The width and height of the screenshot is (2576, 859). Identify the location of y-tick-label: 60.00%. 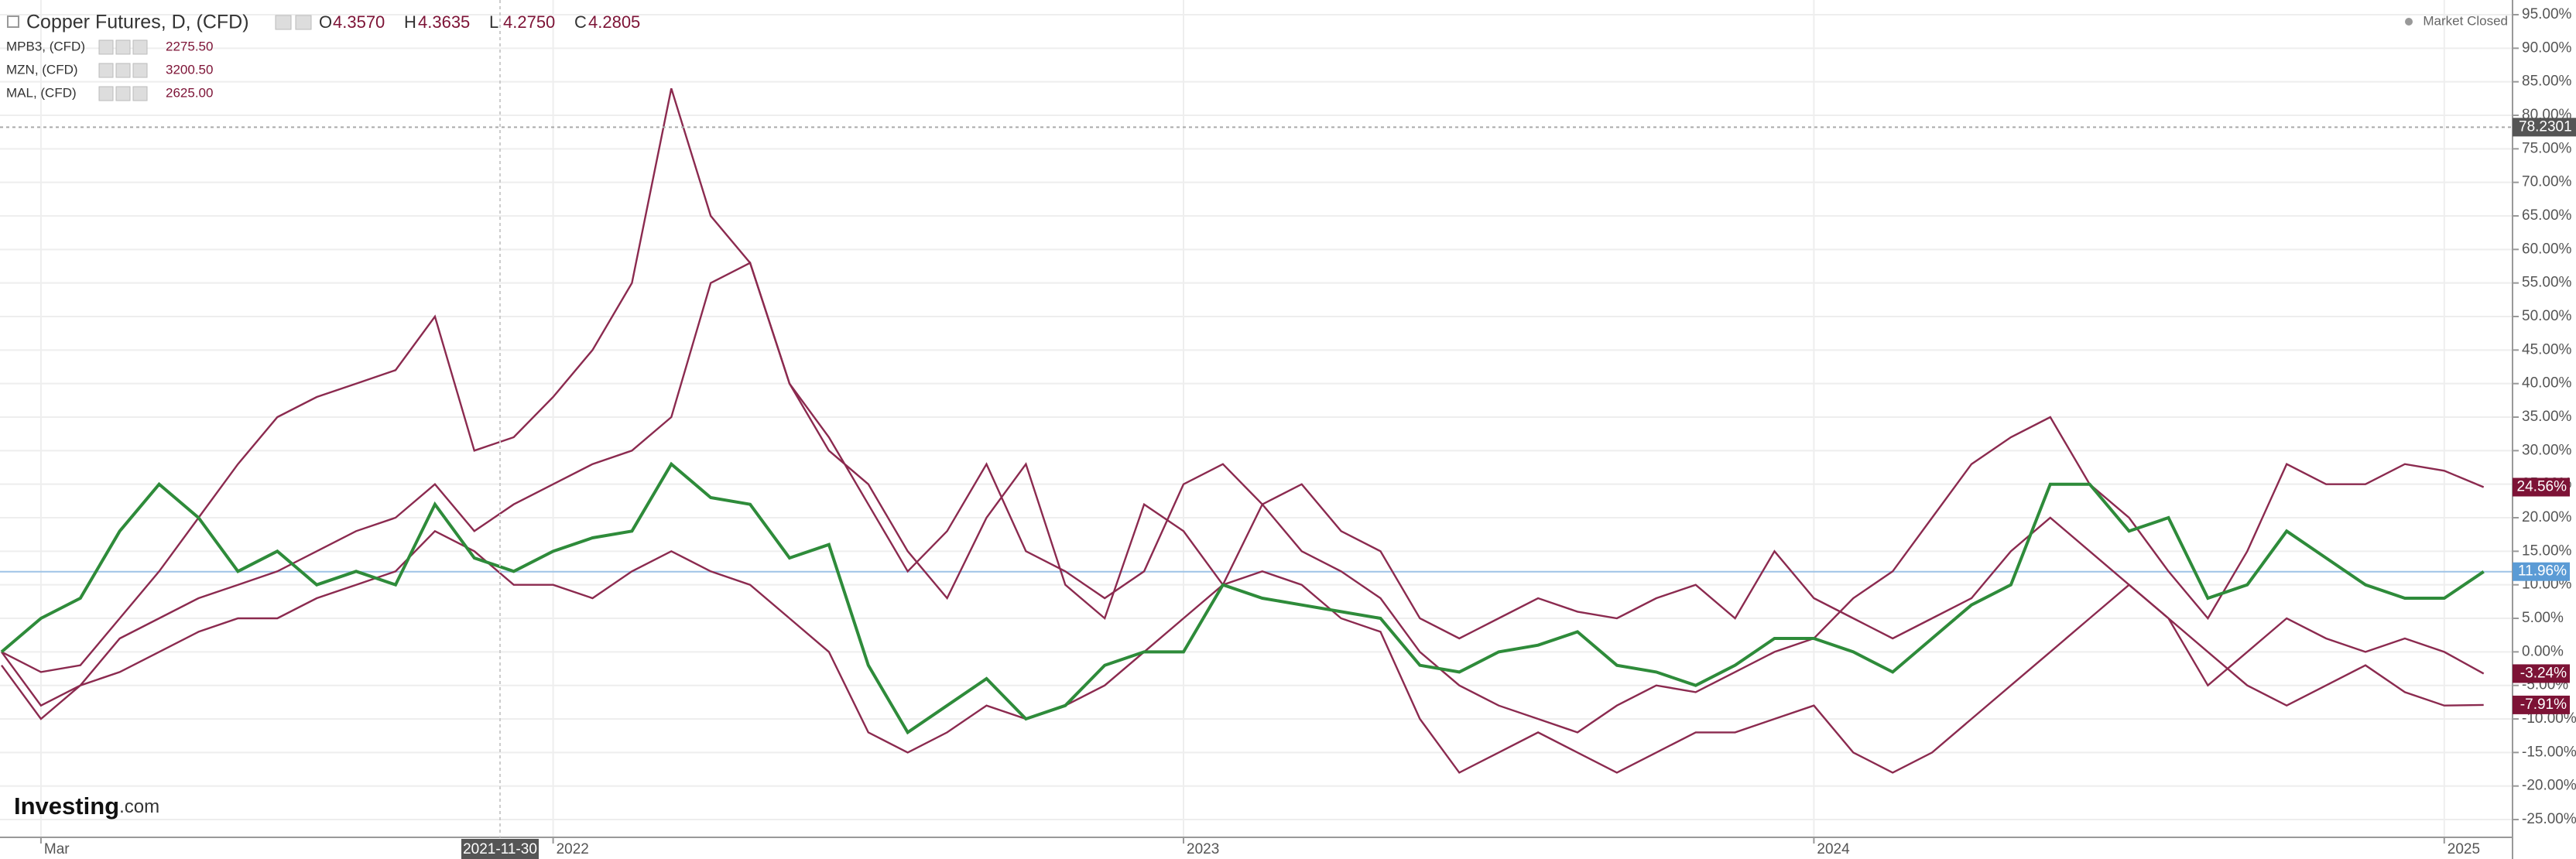
(2547, 249).